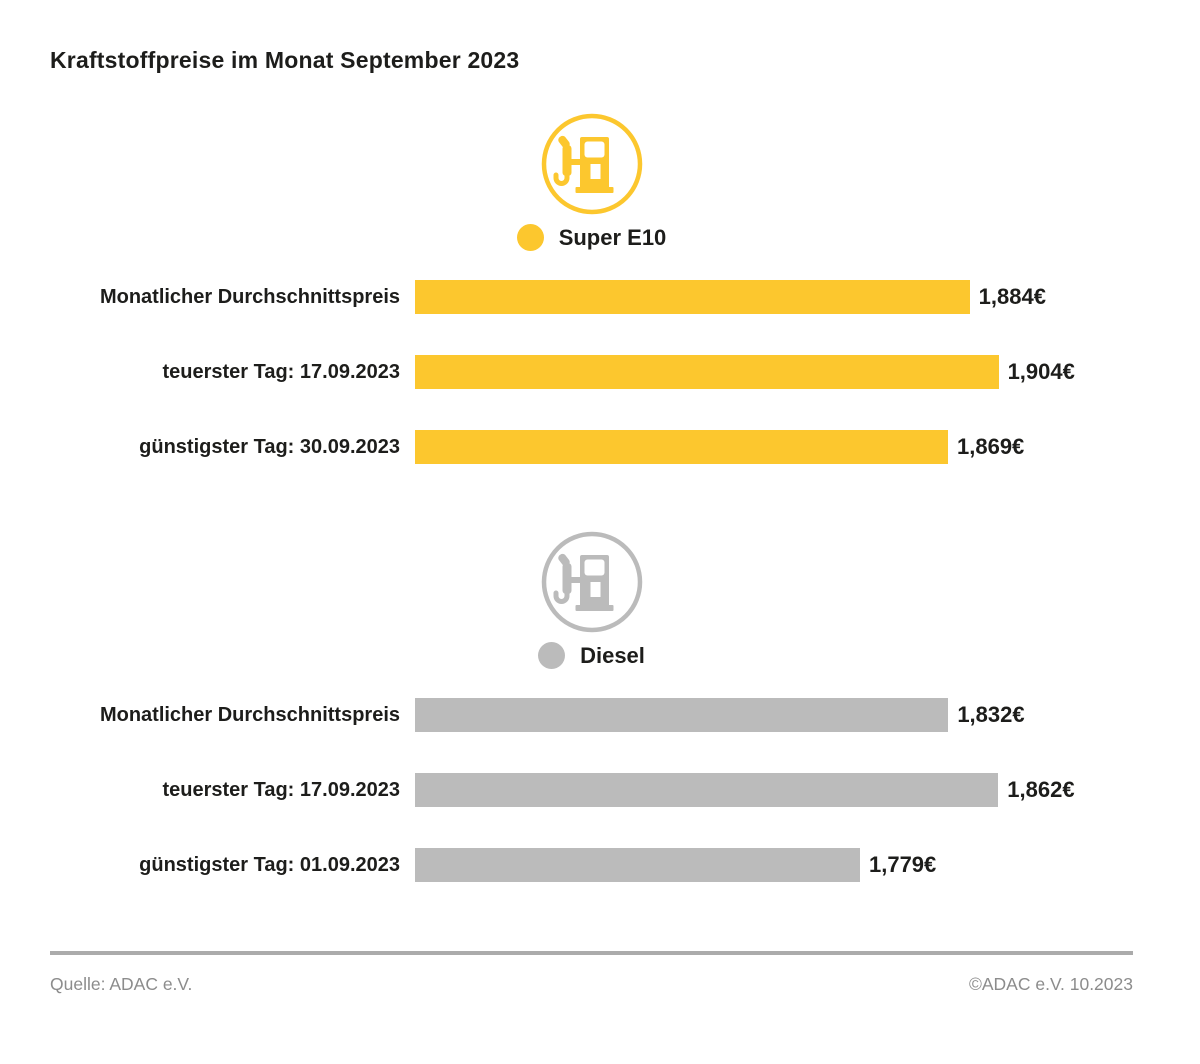  I want to click on bar-row-label: günstigster Tag: 01.09.2023, so click(269, 864).